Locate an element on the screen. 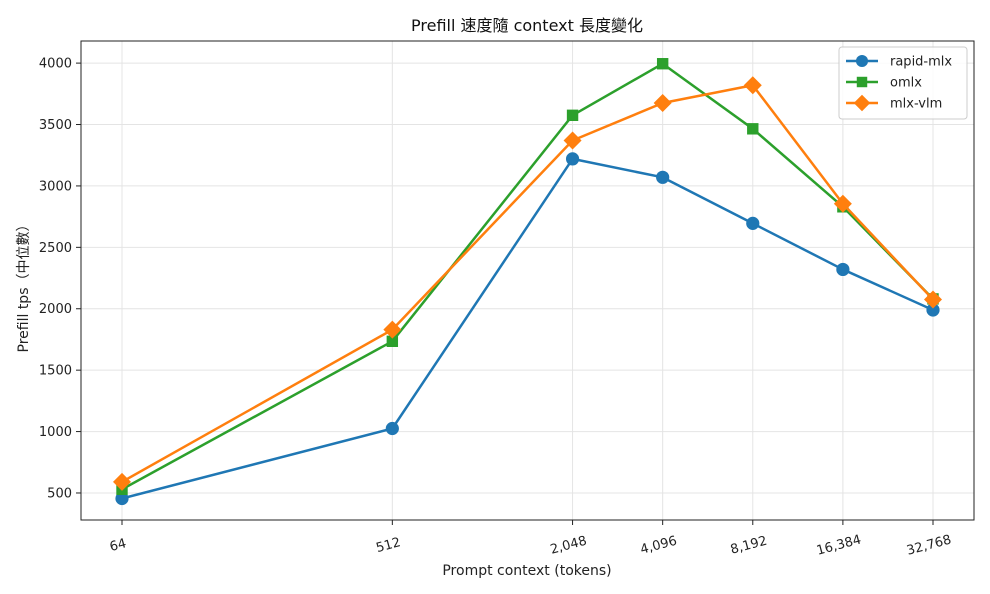 This screenshot has height=594, width=990. x-tick-label: 32,768 is located at coordinates (929, 545).